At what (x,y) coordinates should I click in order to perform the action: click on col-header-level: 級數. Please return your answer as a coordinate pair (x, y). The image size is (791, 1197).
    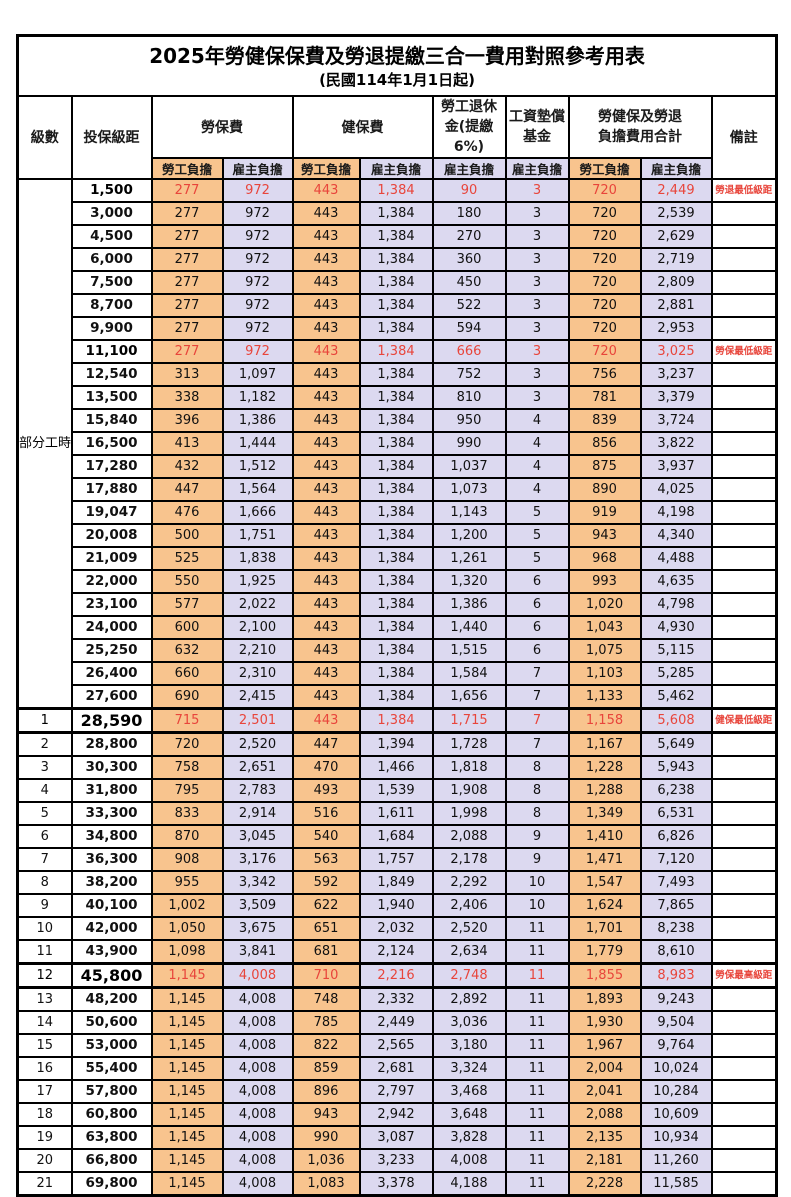
    Looking at the image, I should click on (44, 137).